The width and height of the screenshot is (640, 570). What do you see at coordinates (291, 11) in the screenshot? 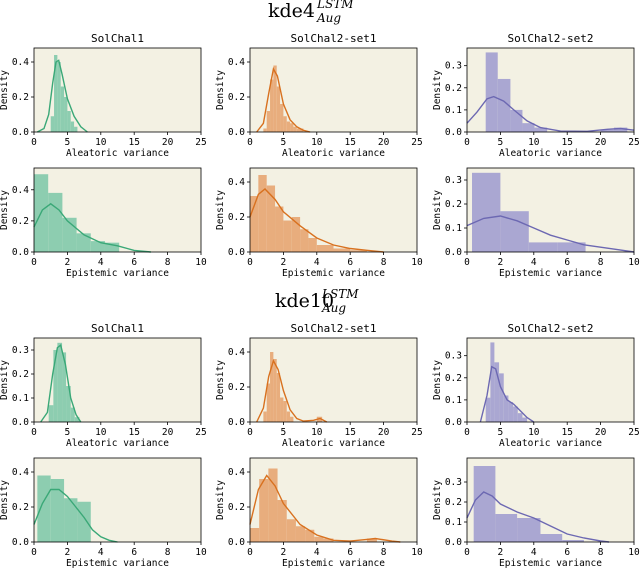
I see `block-title-1-main: kde4` at bounding box center [291, 11].